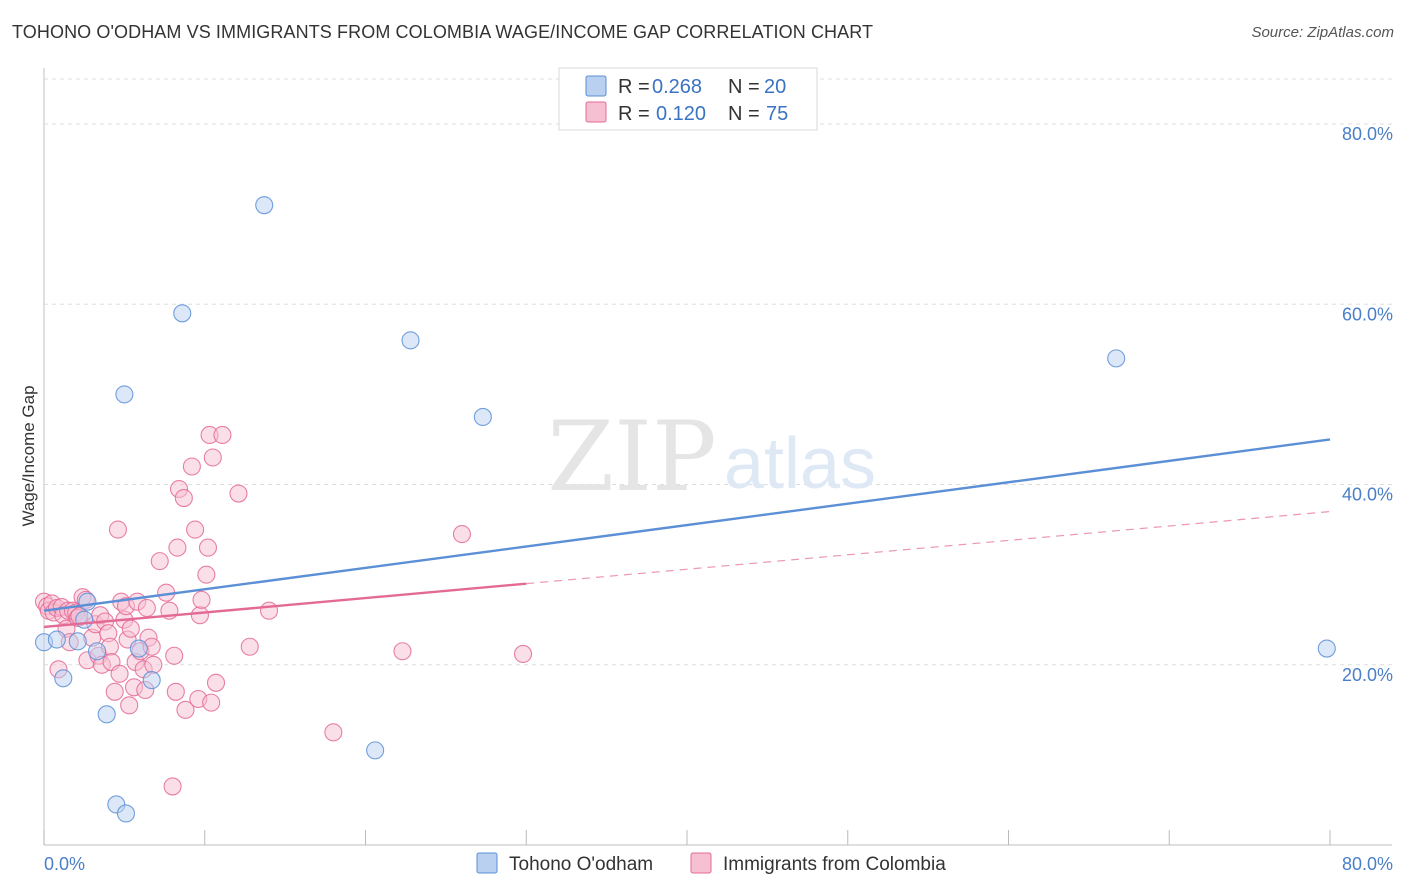 The height and width of the screenshot is (892, 1406). I want to click on y-tick-label: 40.0%, so click(1367, 495).